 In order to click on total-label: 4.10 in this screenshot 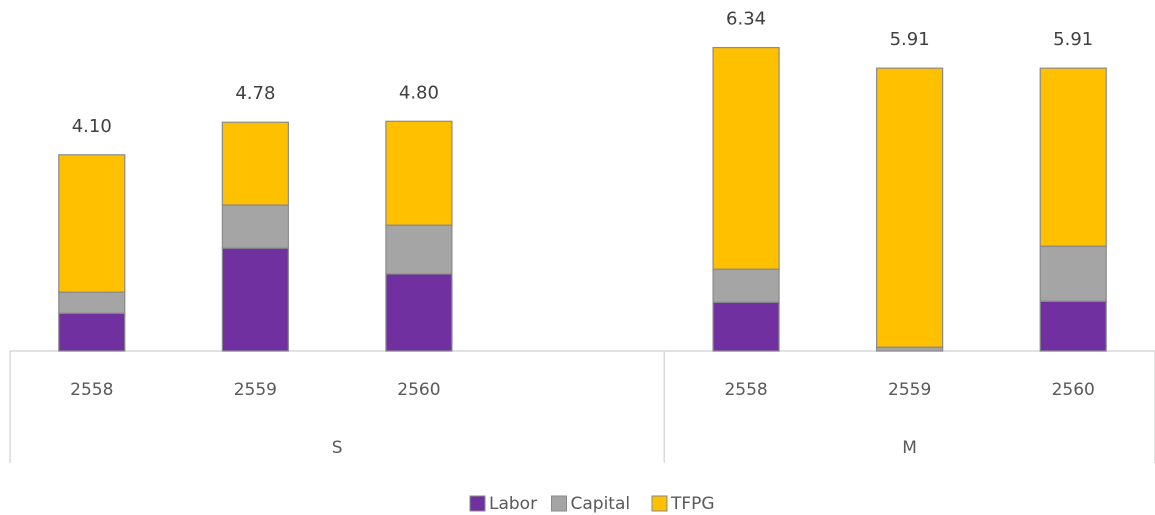, I will do `click(92, 126)`.